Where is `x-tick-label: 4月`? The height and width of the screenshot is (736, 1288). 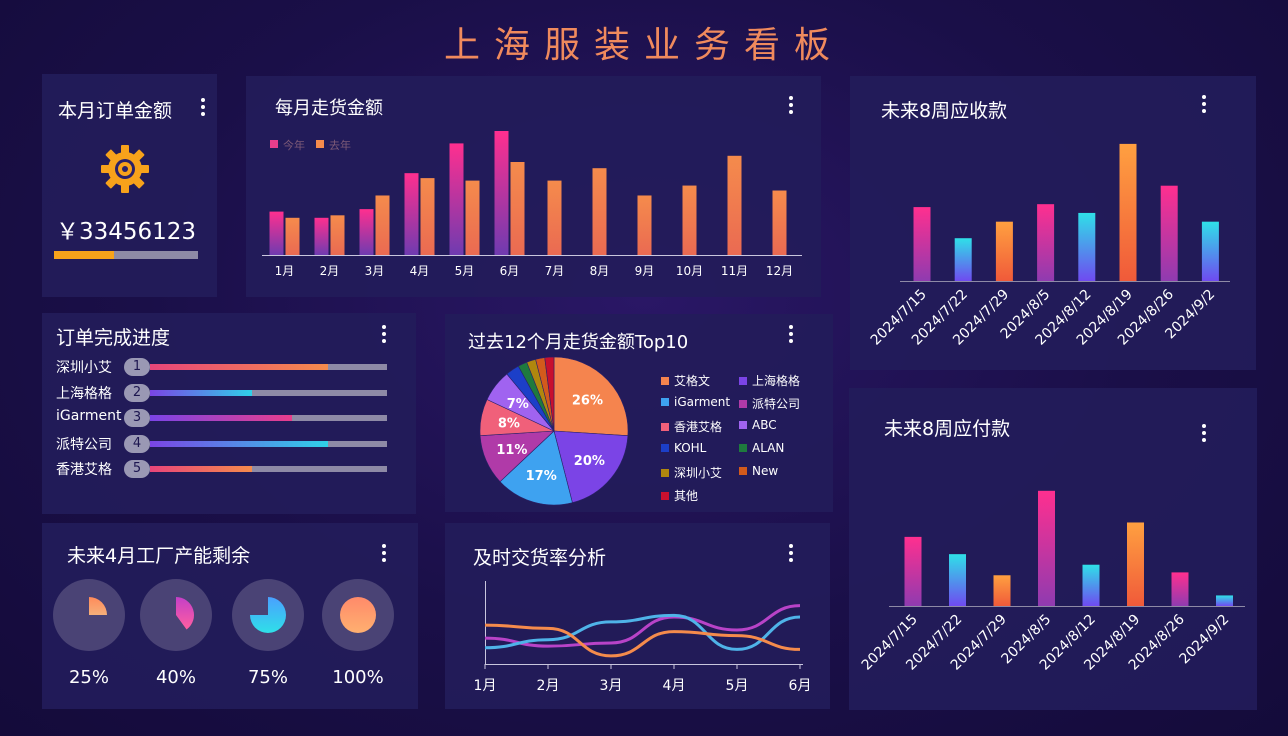 x-tick-label: 4月 is located at coordinates (420, 271).